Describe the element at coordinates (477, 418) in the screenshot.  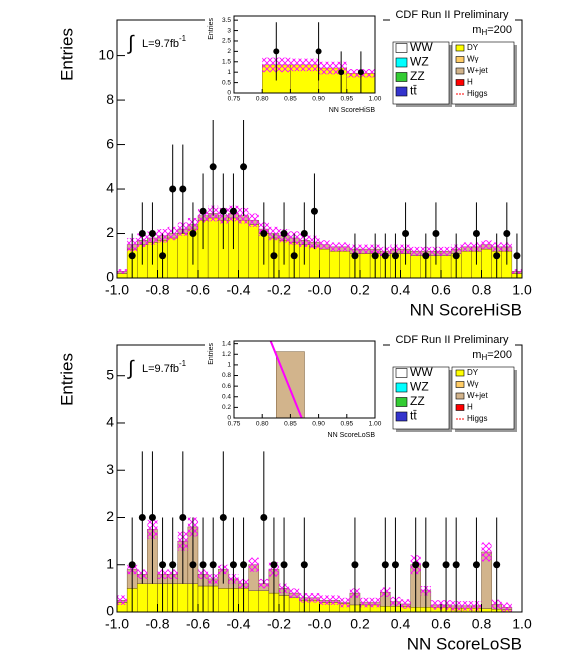
I see `legend-label: Higgs` at that location.